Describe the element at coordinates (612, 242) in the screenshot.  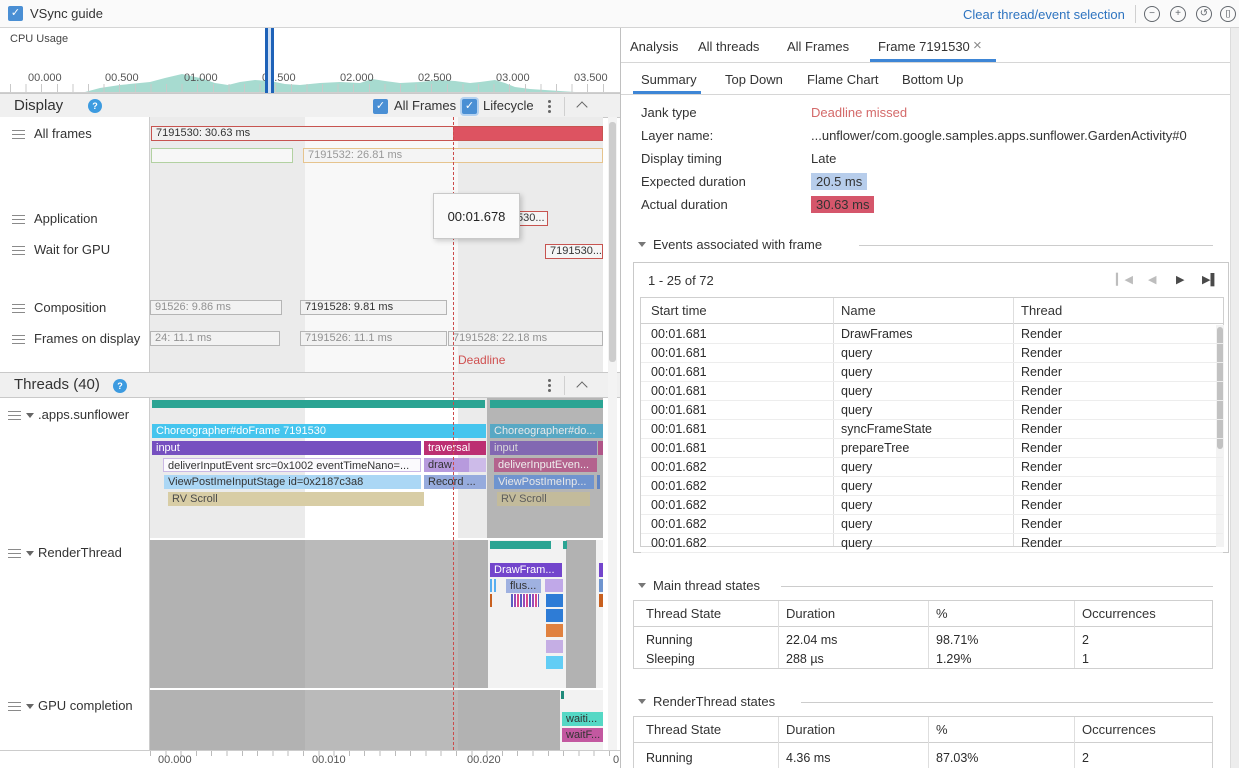
I see `left-scrollbar-thumb` at that location.